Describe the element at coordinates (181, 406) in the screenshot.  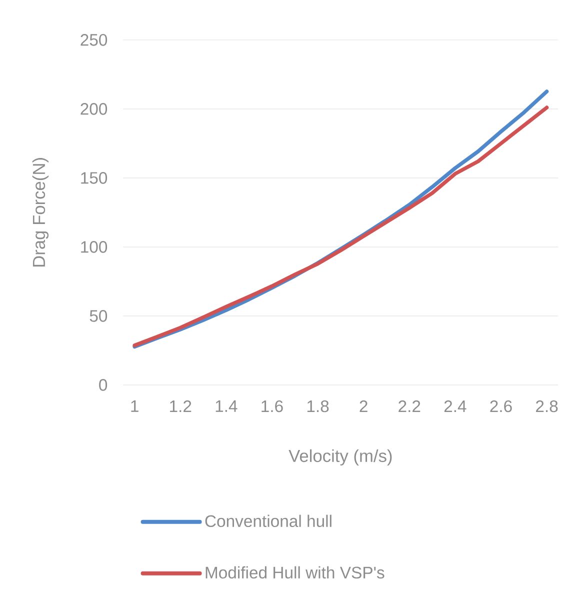
I see `x-tick-label: 1.2` at that location.